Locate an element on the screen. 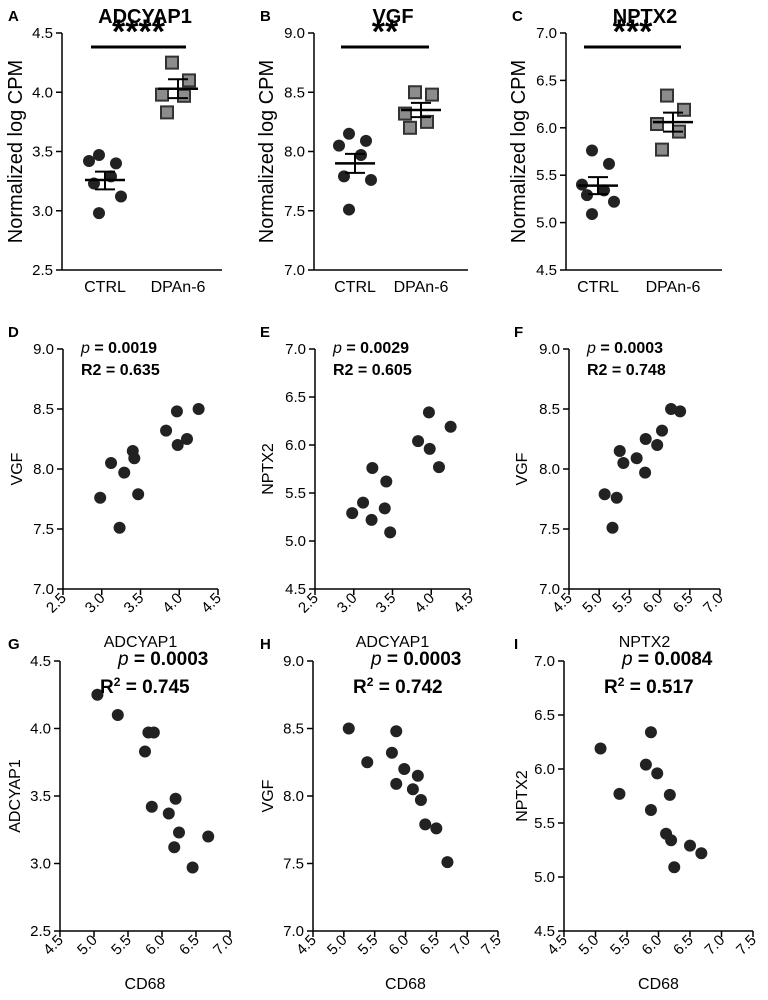 The image size is (768, 1000). p-value: p = 0.0003 is located at coordinates (162, 659).